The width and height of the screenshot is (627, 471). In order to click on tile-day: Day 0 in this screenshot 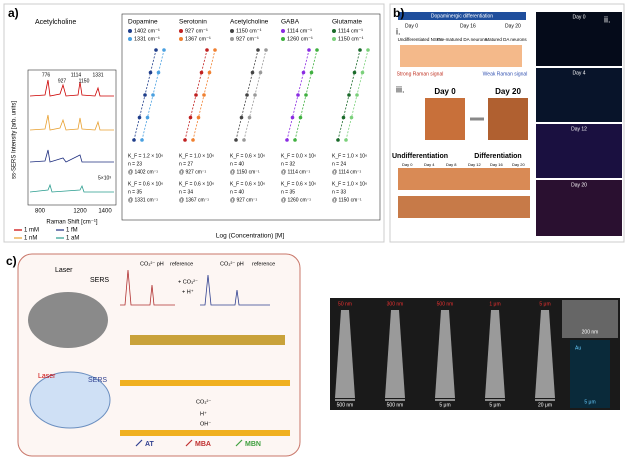, I will do `click(578, 17)`.